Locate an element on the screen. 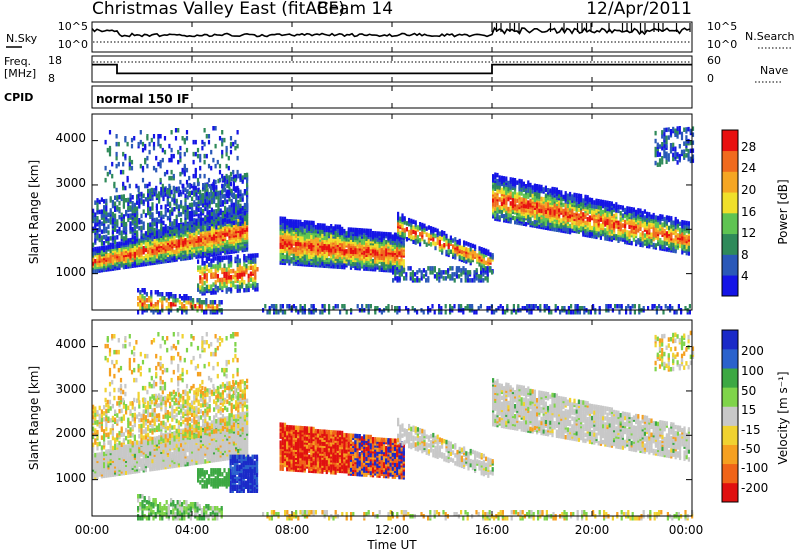  beam-label: Beam 14 is located at coordinates (355, 9).